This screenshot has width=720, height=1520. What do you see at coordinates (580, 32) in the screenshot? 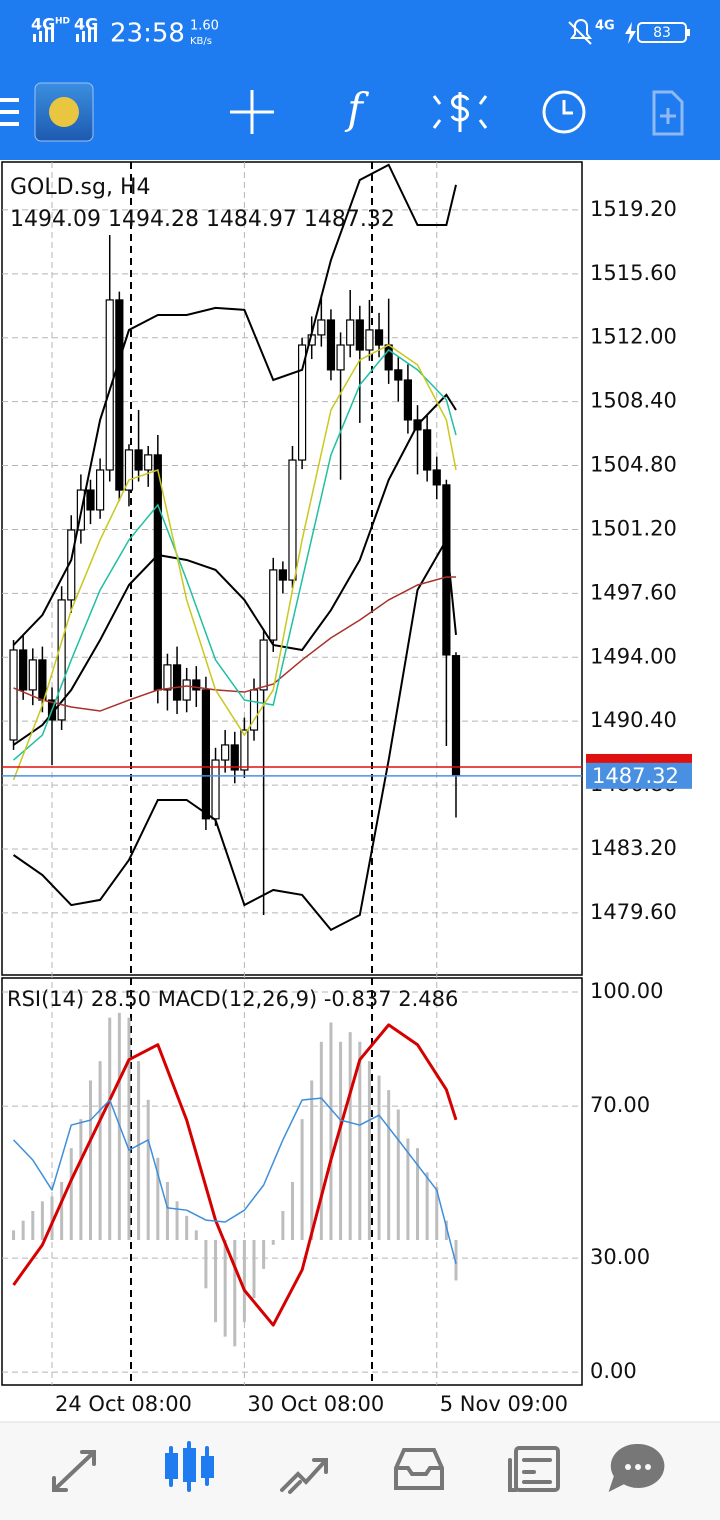
I see `mute-icon` at bounding box center [580, 32].